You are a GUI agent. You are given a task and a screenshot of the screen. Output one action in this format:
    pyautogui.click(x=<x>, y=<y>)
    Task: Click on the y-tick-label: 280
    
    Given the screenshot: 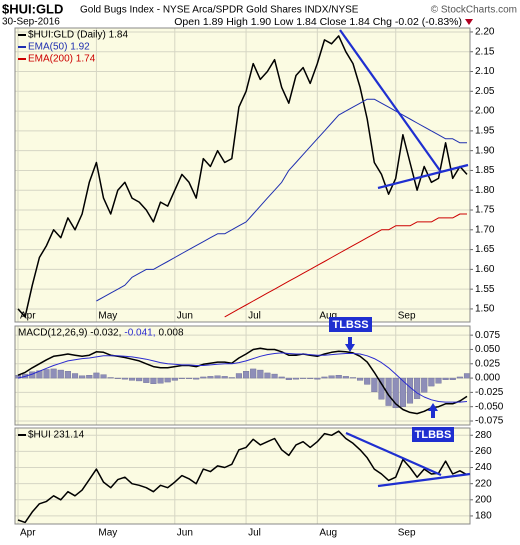 What is the action you would take?
    pyautogui.click(x=483, y=435)
    